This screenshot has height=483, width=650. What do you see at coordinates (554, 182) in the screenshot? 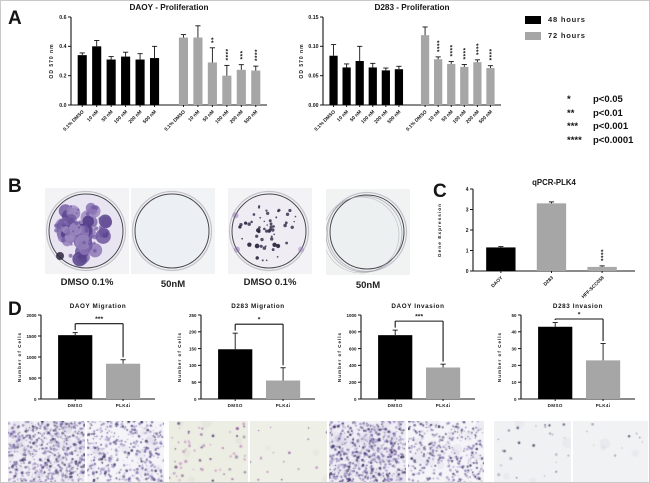
I see `svg-text: qPCR-PLK4` at bounding box center [554, 182].